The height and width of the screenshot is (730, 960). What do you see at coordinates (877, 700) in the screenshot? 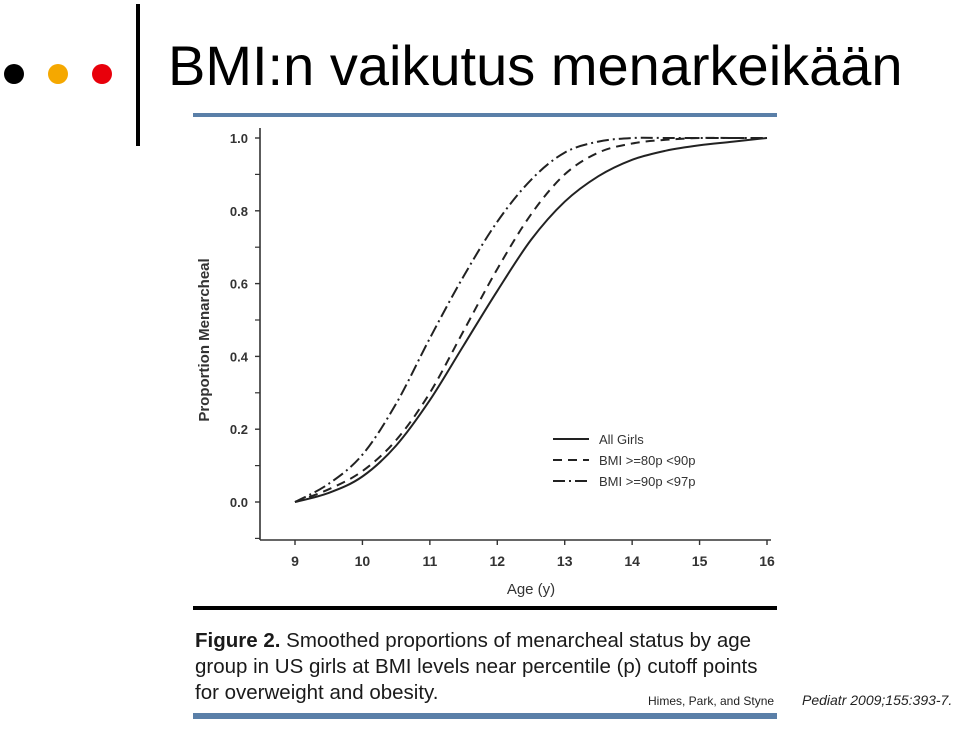
I see `citation-journal: Pediatr 2009;155:393-7.` at bounding box center [877, 700].